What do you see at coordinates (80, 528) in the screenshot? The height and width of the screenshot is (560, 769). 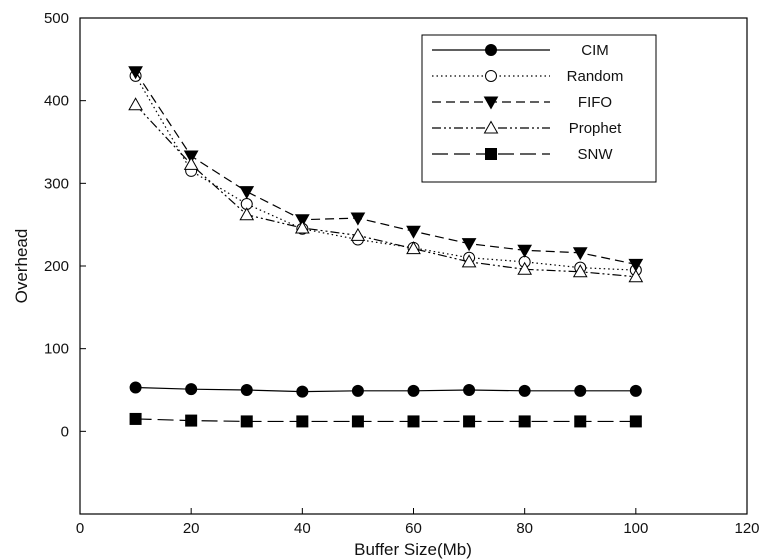 I see `x-tick-label: 0` at bounding box center [80, 528].